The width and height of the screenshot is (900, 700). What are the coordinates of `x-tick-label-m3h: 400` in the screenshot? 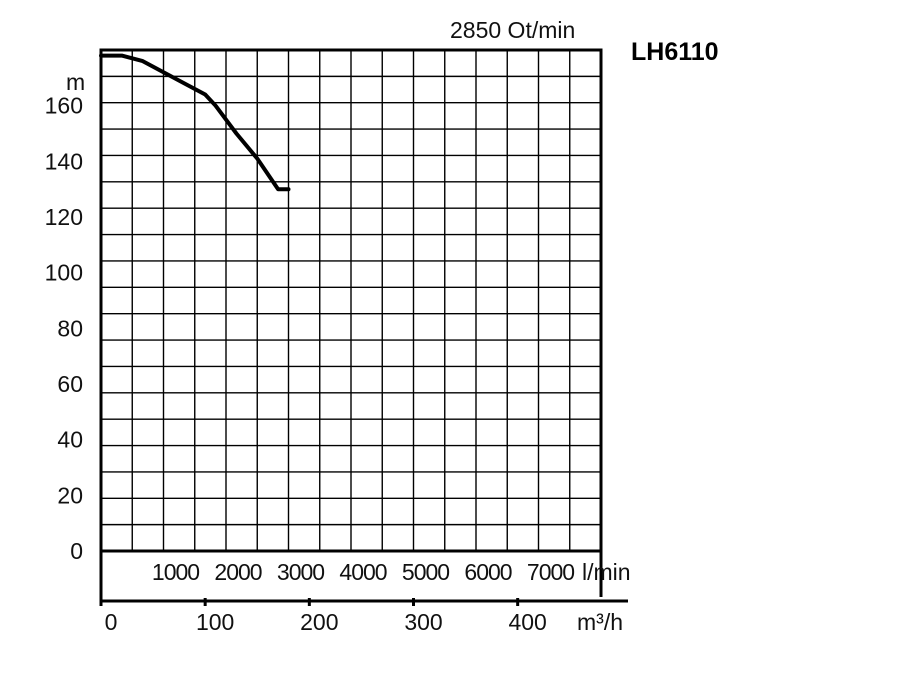 It's located at (527, 622).